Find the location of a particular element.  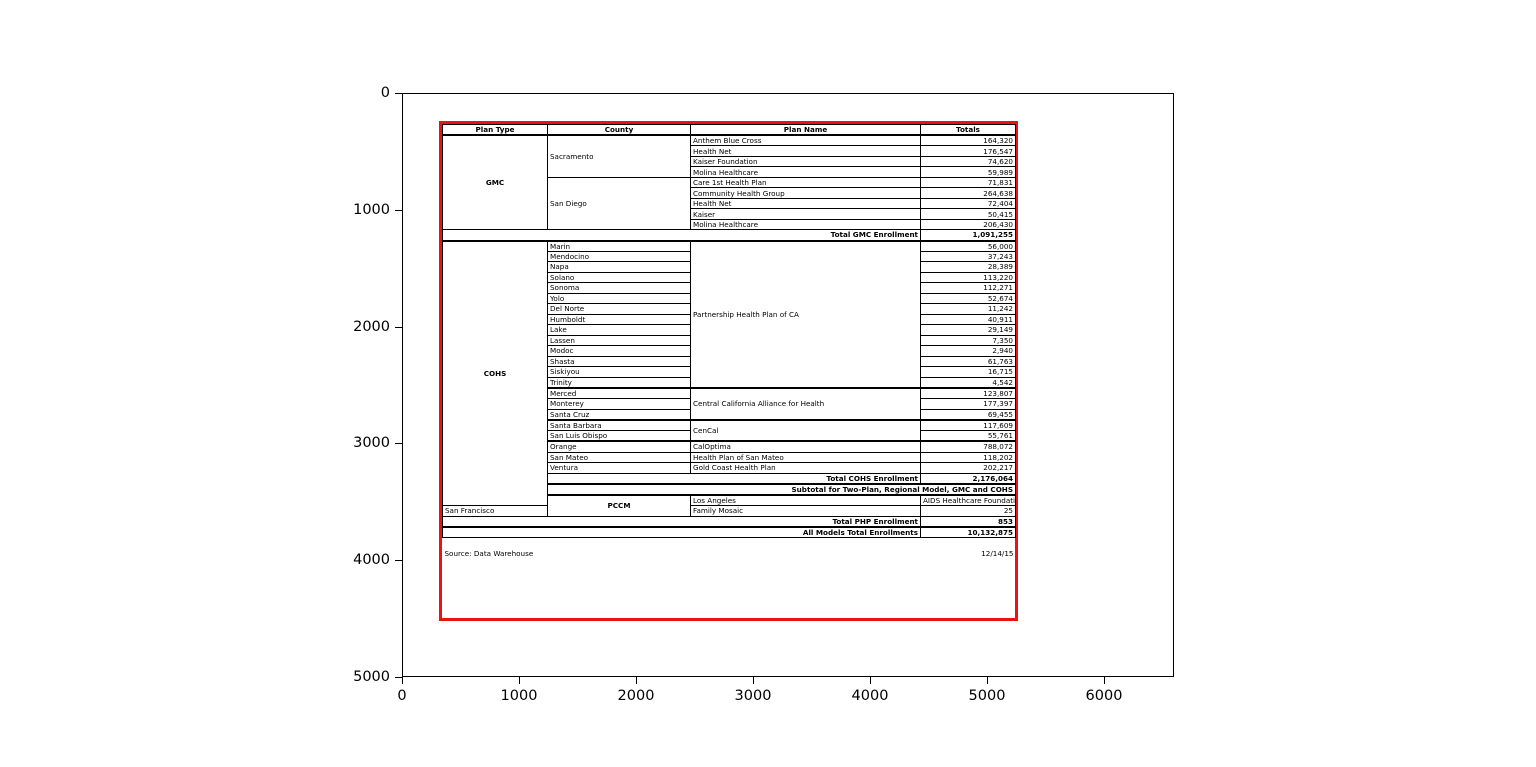

subtotal-label: Total GMC Enrollment is located at coordinates (681, 235).